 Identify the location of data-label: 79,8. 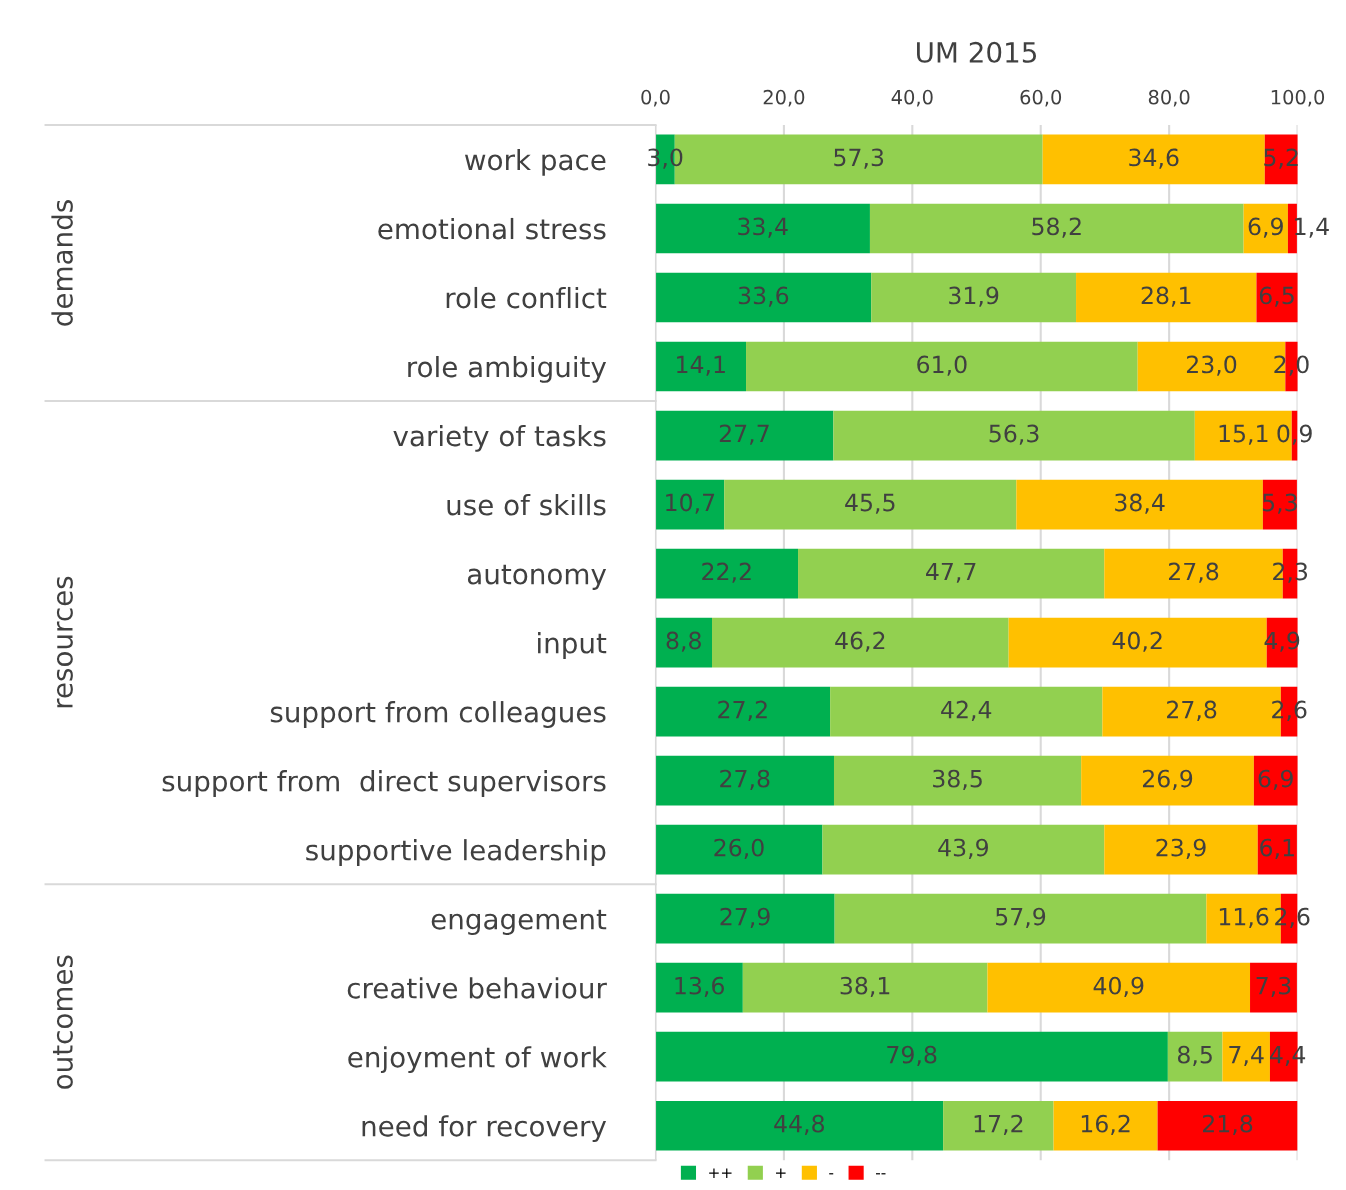
(912, 1055).